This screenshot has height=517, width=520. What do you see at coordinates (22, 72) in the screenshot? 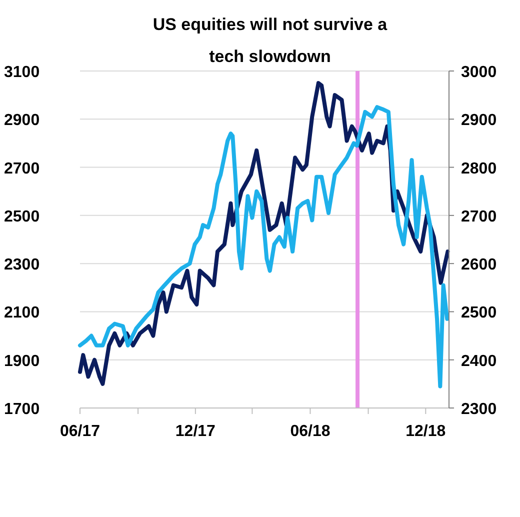
I see `y-tick-label: 3100` at bounding box center [22, 72].